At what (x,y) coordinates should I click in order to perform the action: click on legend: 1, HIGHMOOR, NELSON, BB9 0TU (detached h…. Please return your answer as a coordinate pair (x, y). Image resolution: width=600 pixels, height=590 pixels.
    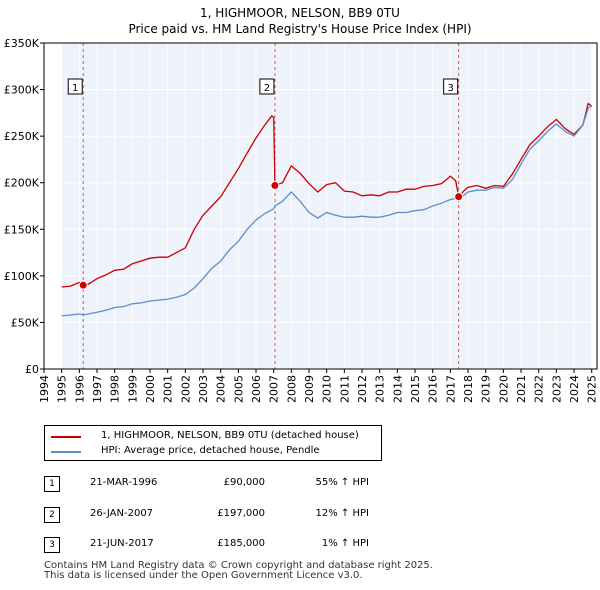
    Looking at the image, I should click on (213, 443).